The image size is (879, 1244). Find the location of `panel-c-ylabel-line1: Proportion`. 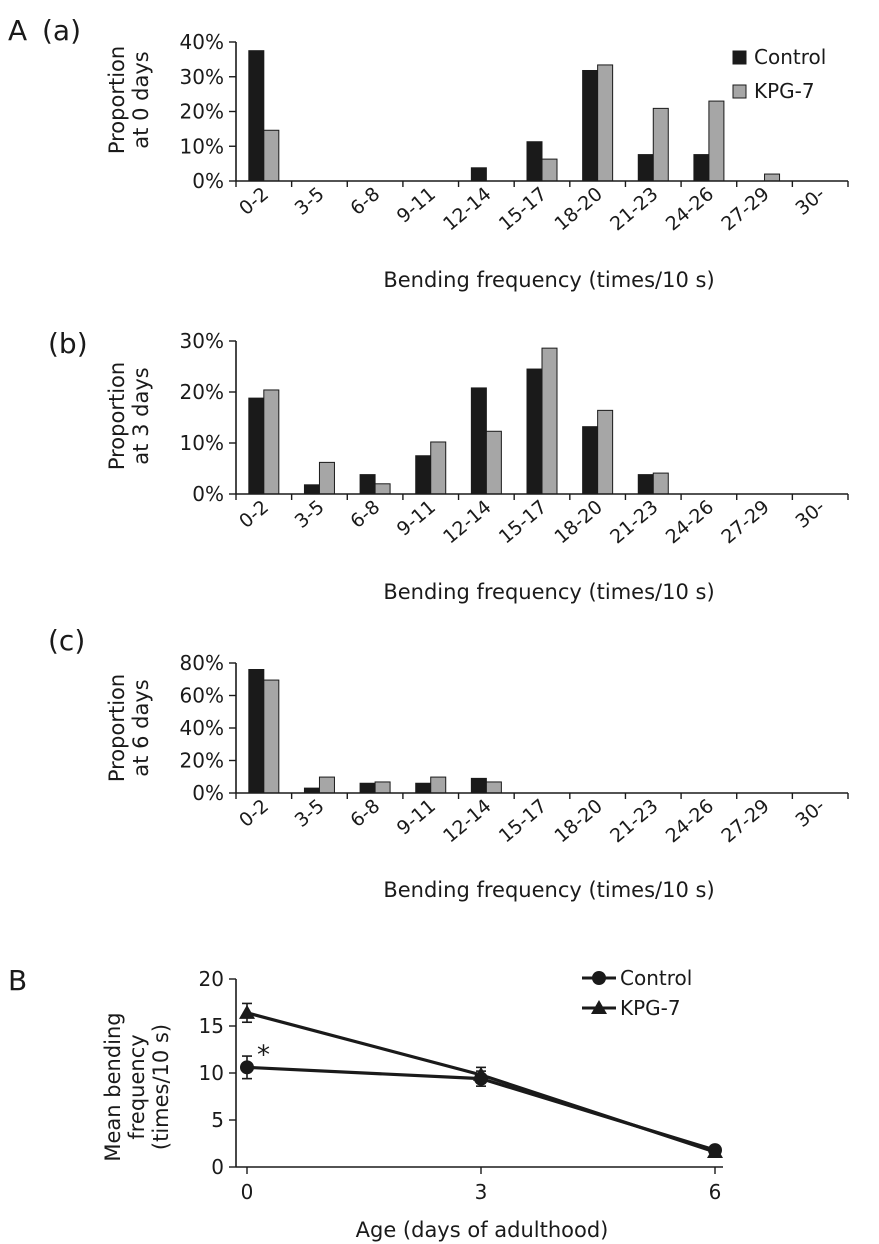

panel-c-ylabel-line1: Proportion is located at coordinates (117, 728).